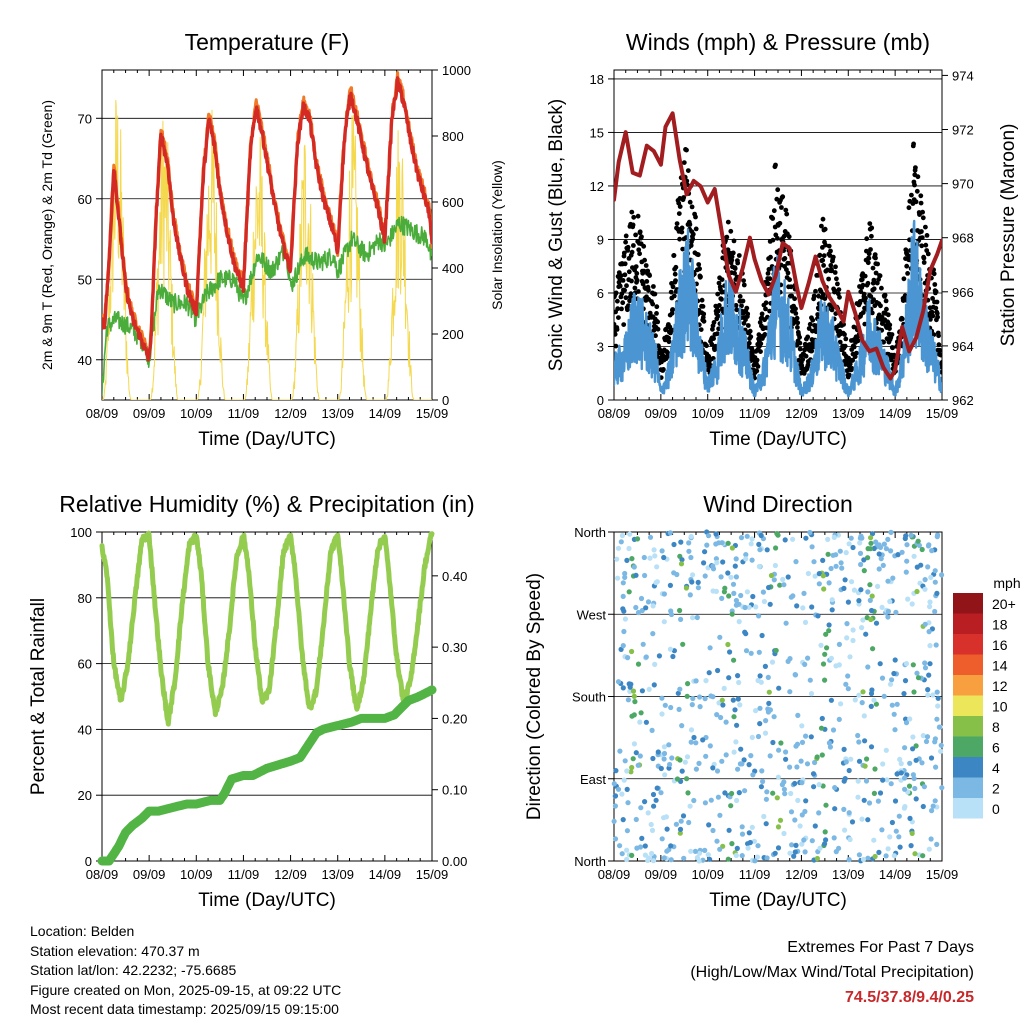  Describe the element at coordinates (987, 697) in the screenshot. I see `speed-legend: mph 20+ 18 16 14 12 10 8 6 4 2 0` at that location.